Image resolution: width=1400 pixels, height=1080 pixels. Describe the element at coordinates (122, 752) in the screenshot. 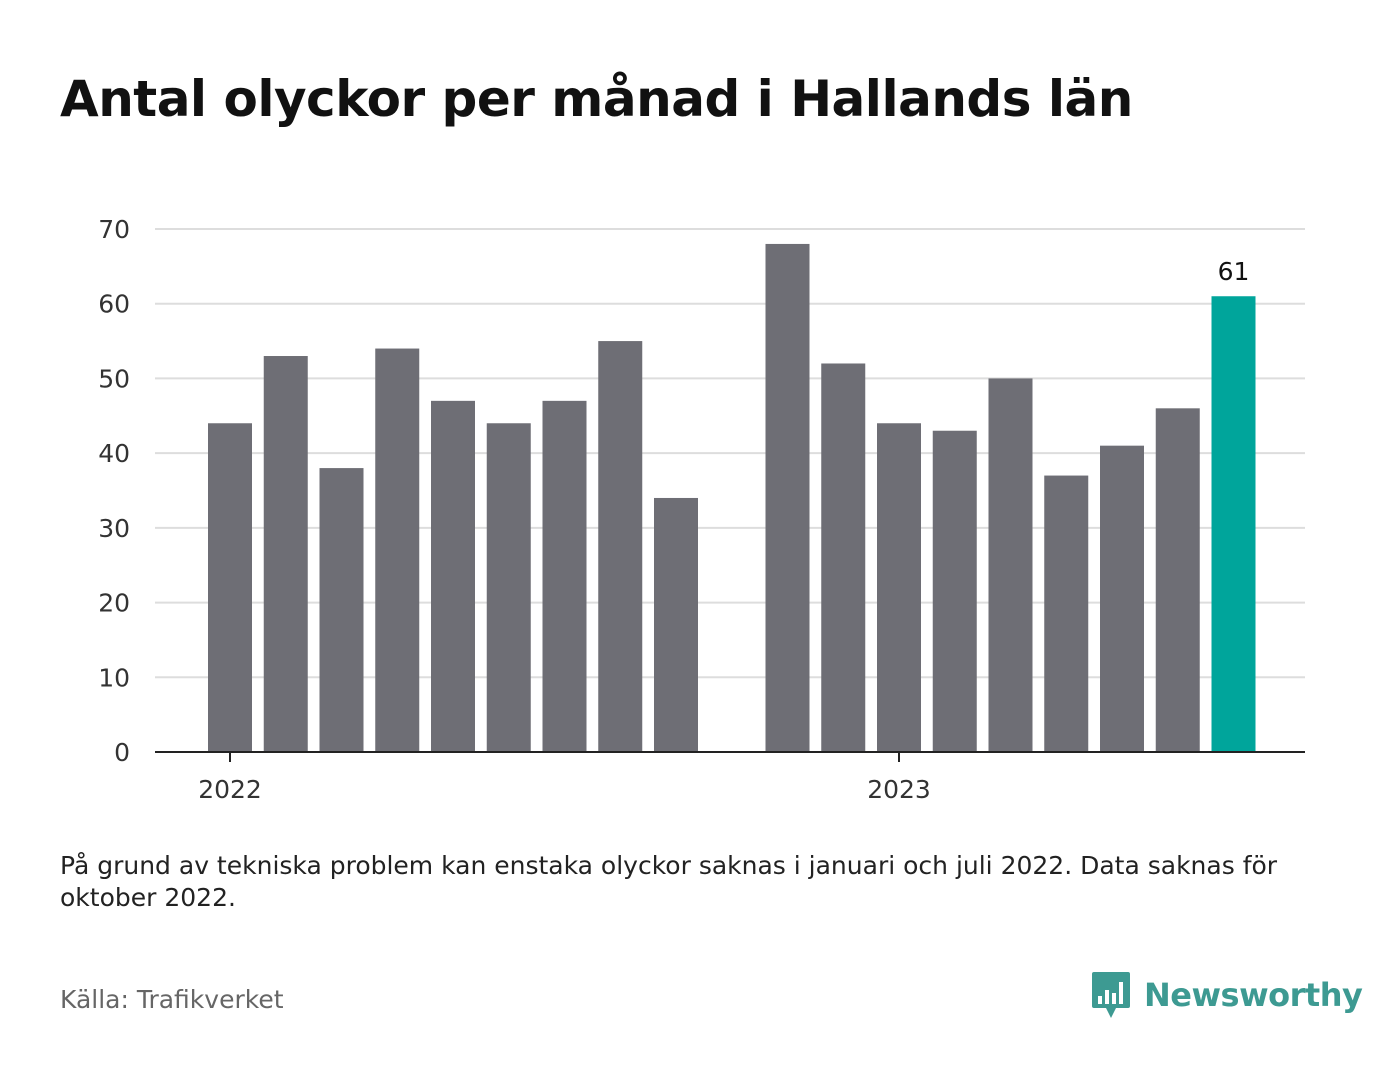

I see `y-tick-label: 0` at that location.